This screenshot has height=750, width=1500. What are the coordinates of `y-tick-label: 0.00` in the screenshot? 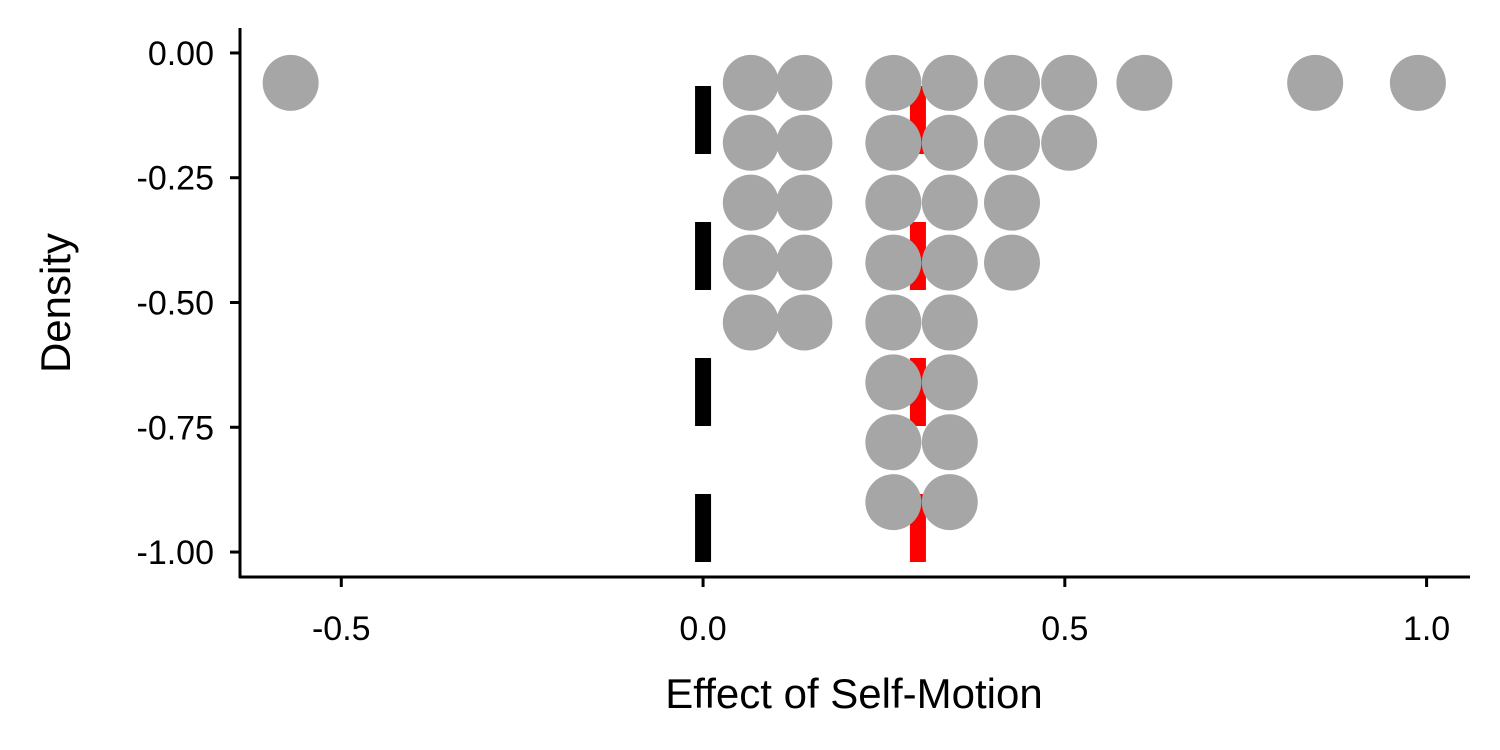 It's located at (181, 54).